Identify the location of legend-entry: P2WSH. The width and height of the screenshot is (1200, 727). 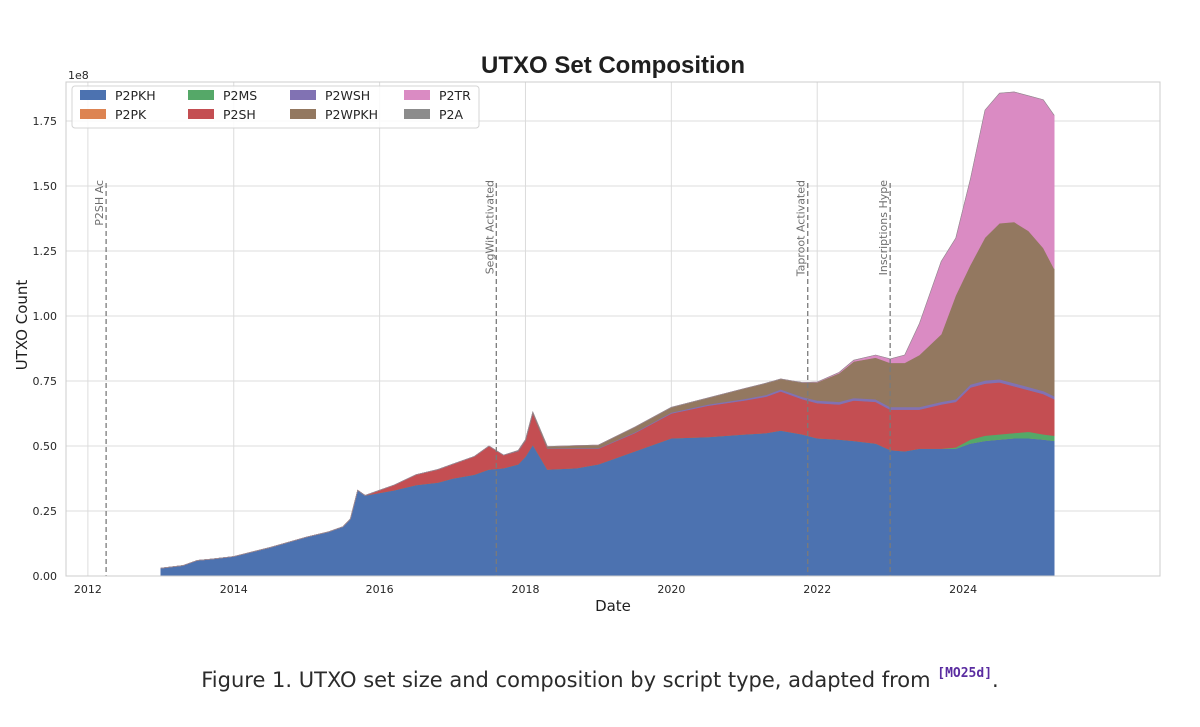
(347, 95).